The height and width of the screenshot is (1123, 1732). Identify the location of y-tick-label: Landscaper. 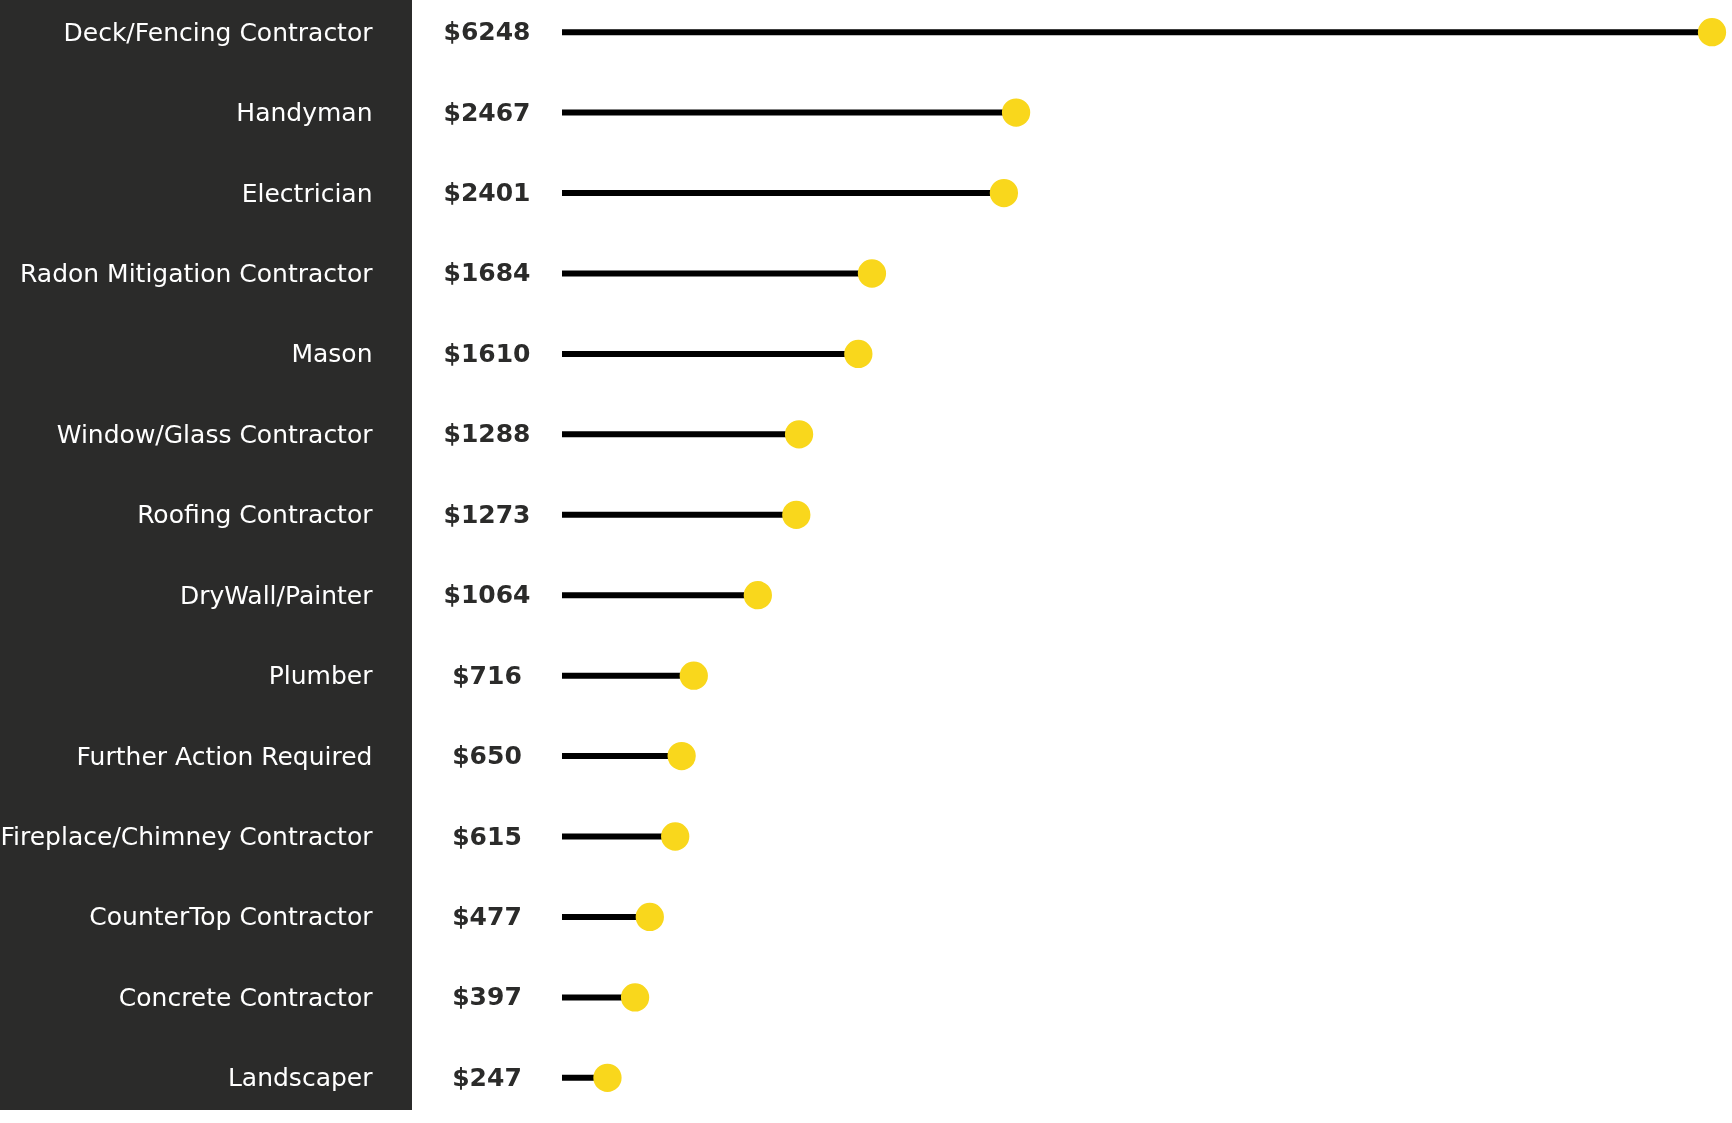
(300, 1078).